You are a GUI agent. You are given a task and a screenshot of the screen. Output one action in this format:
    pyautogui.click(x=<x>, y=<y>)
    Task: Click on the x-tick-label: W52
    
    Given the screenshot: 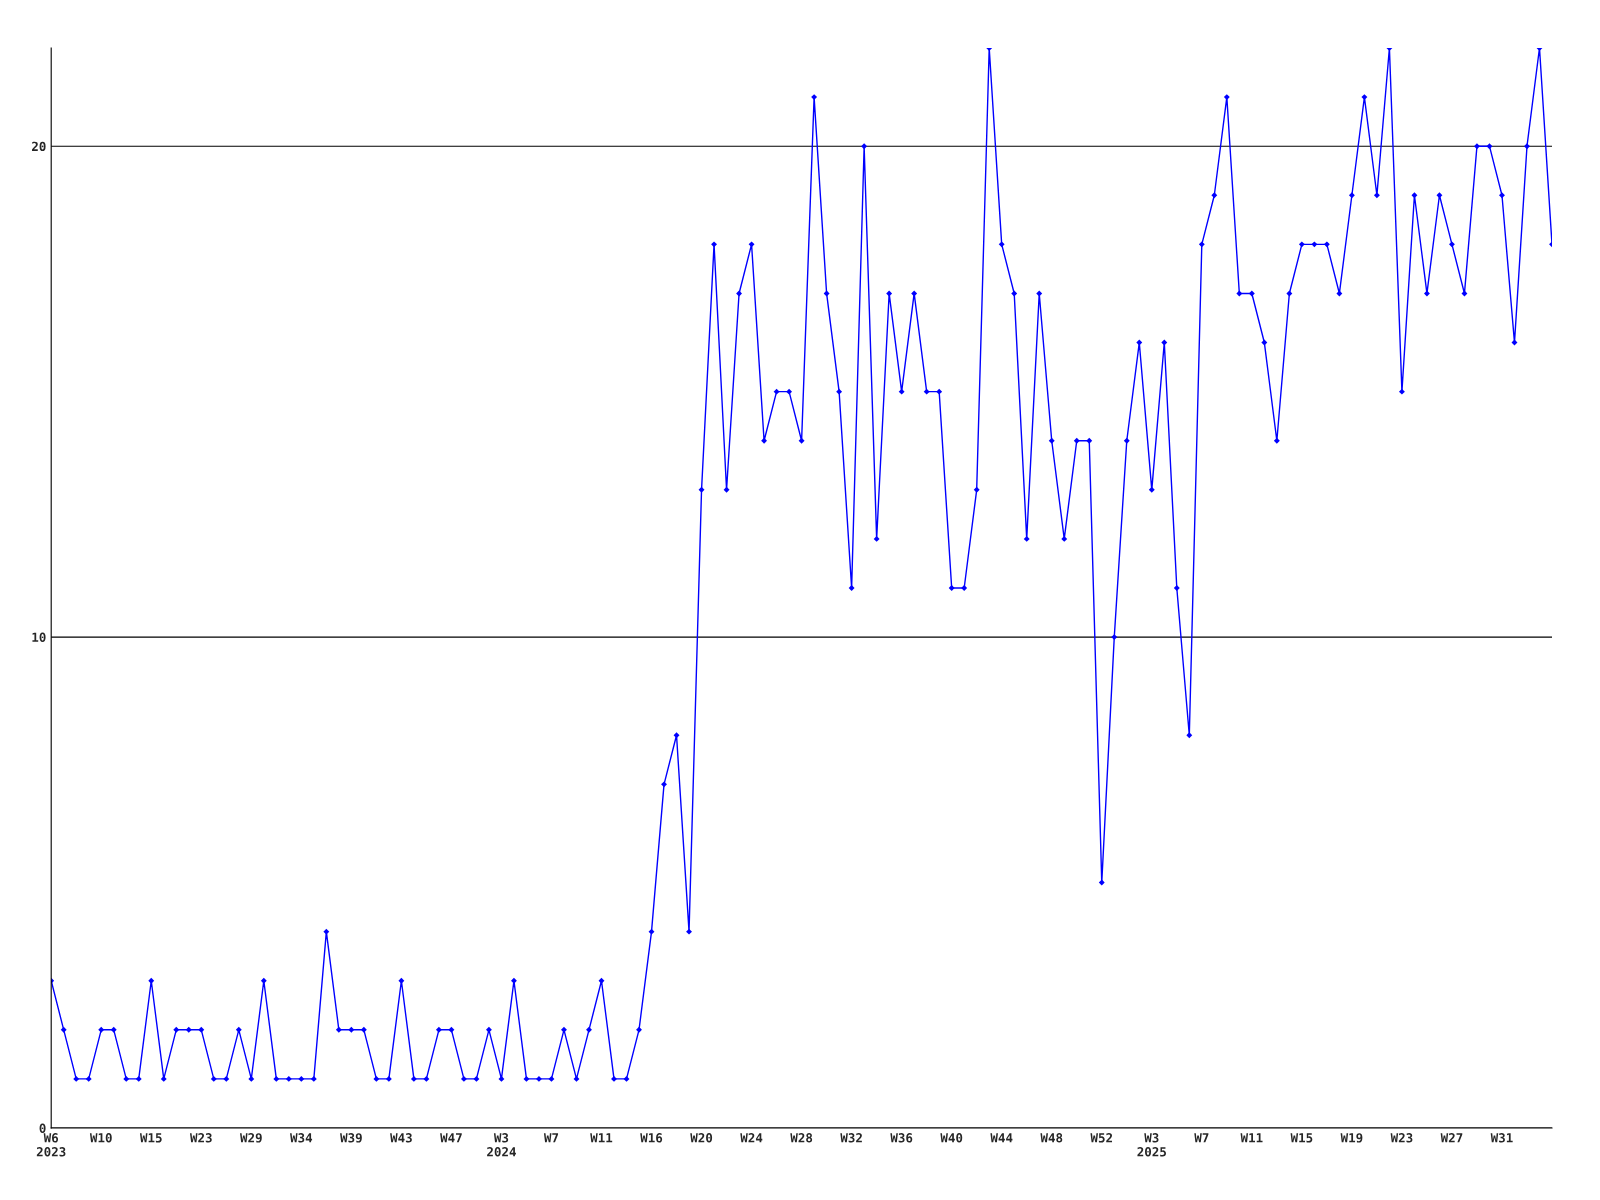 What is the action you would take?
    pyautogui.click(x=1101, y=1138)
    